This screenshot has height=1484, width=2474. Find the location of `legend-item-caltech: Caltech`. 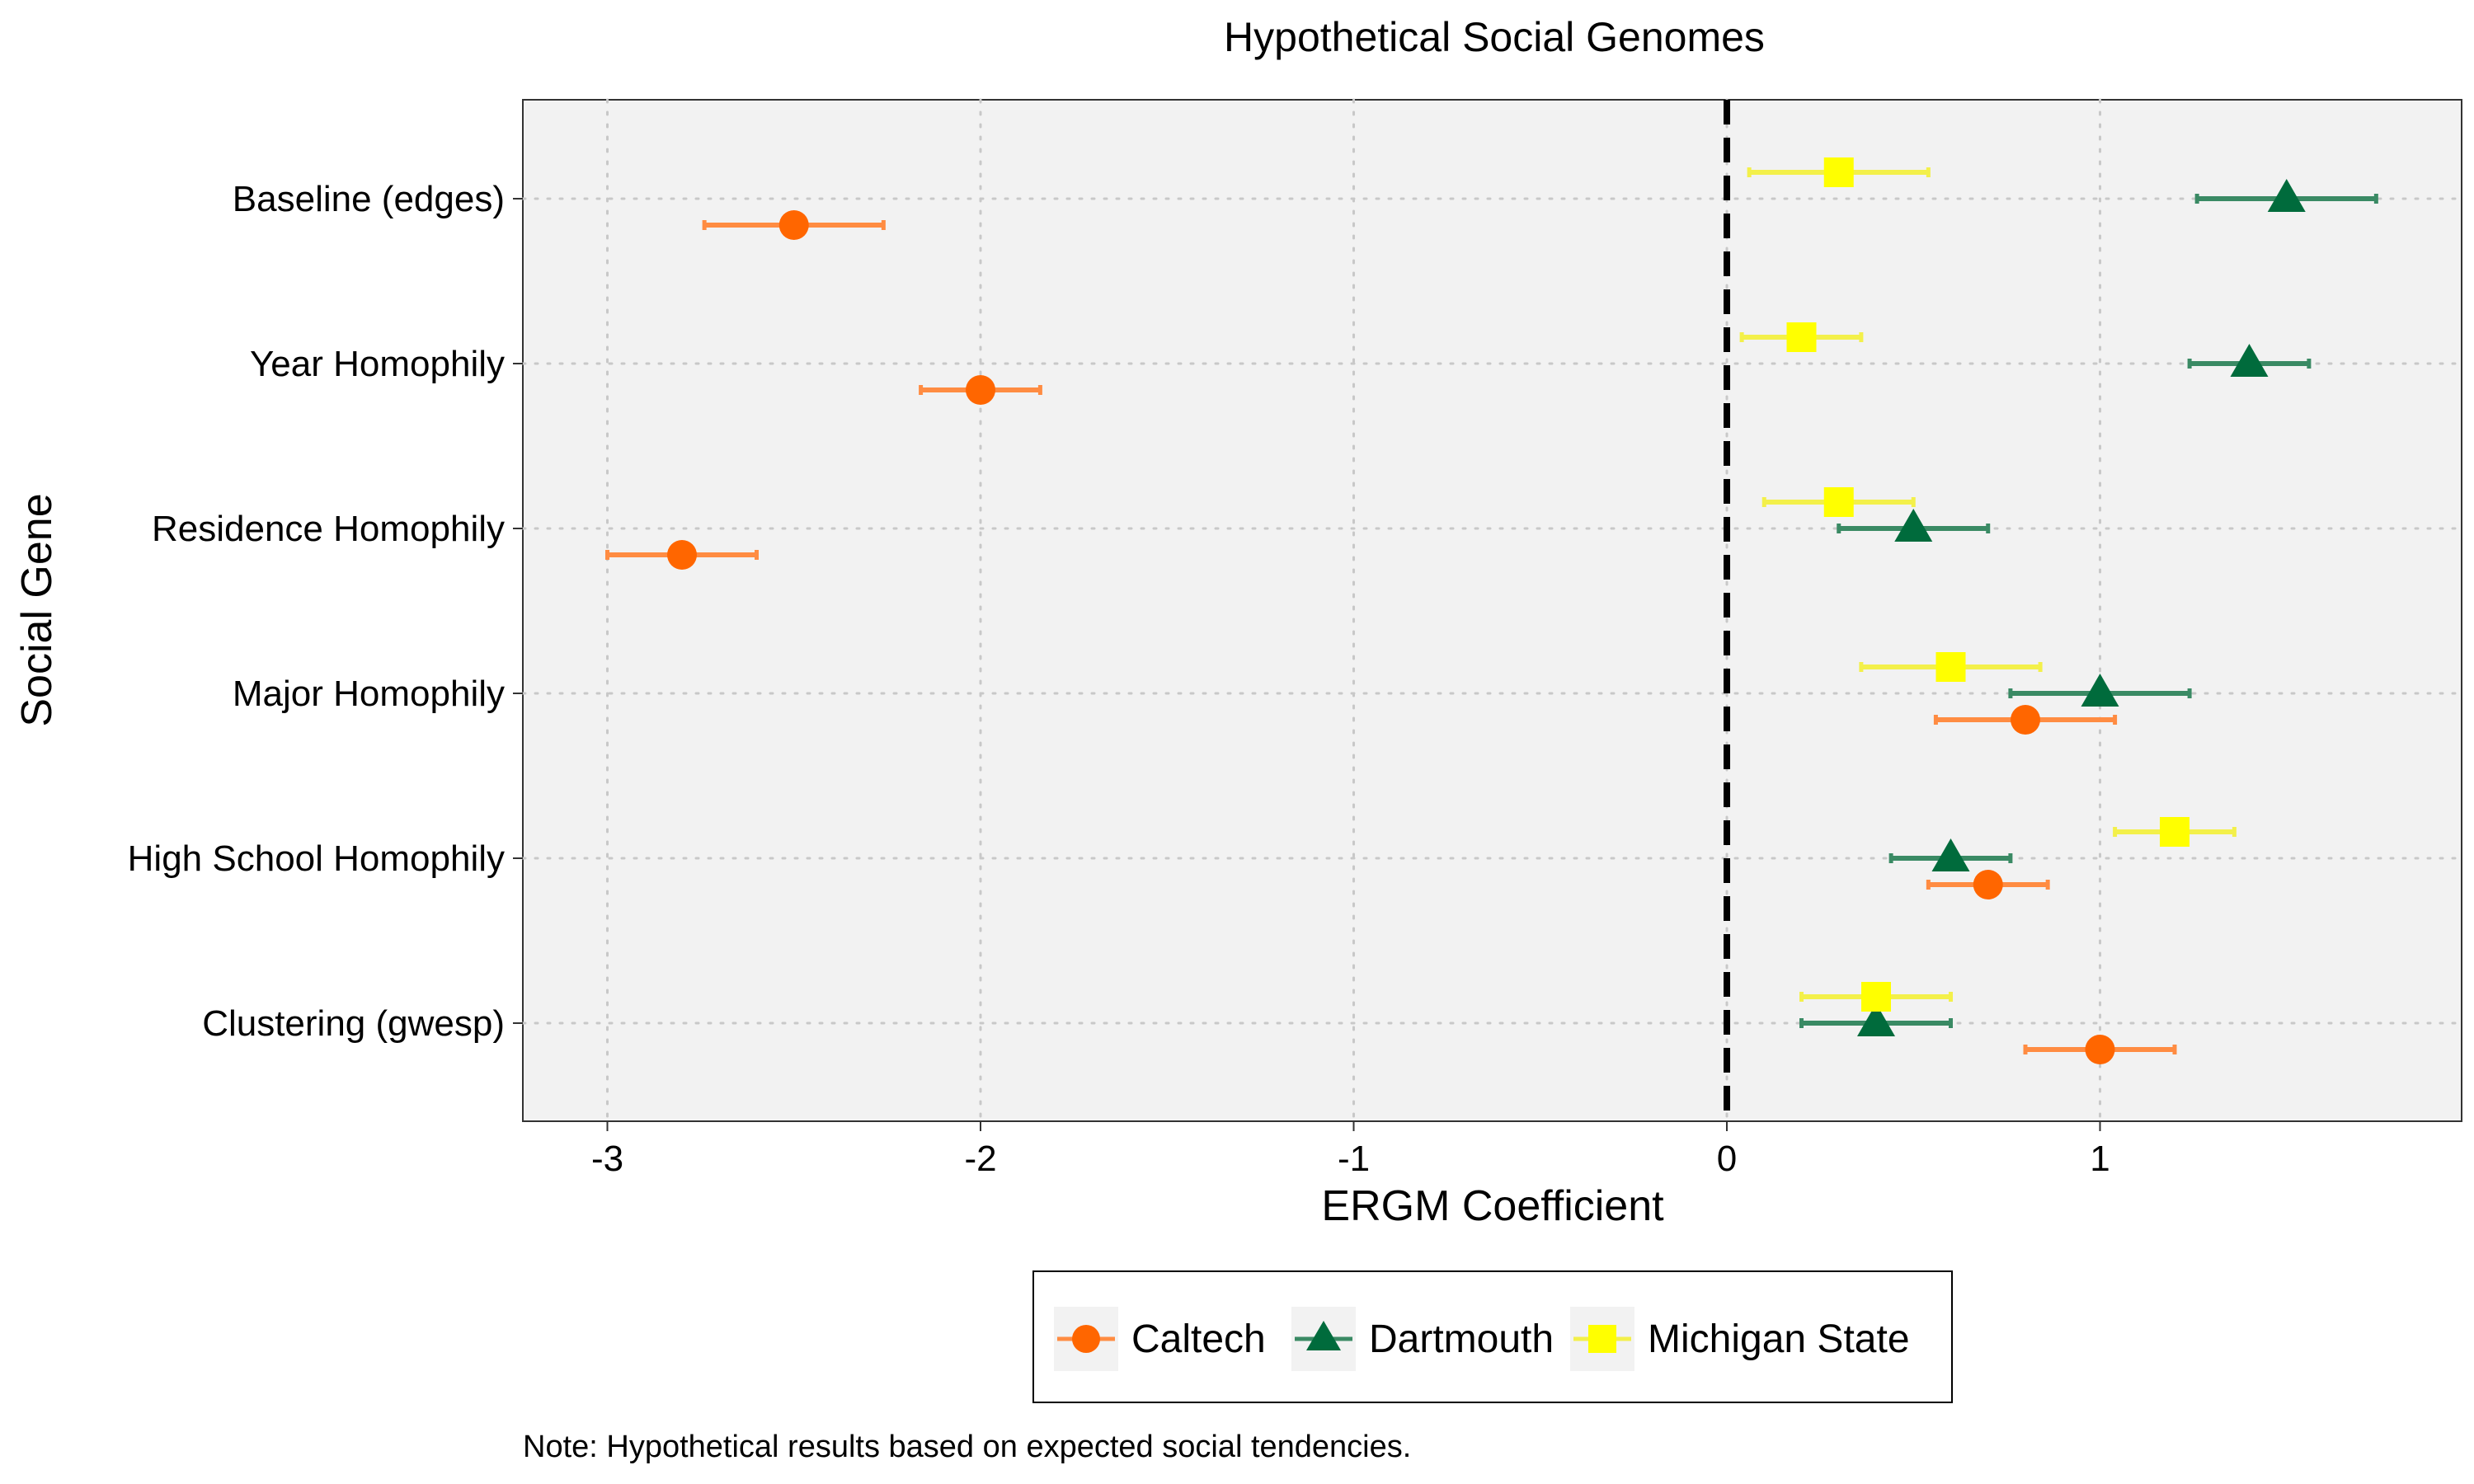

legend-item-caltech: Caltech is located at coordinates (1160, 1339).